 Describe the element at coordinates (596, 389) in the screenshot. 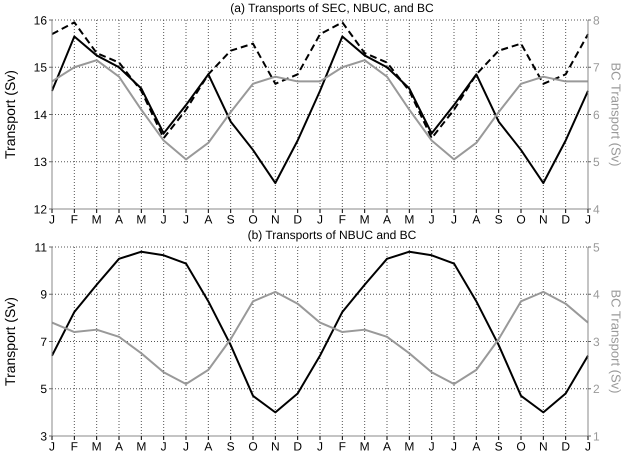

I see `y2-tick-label: 2` at that location.